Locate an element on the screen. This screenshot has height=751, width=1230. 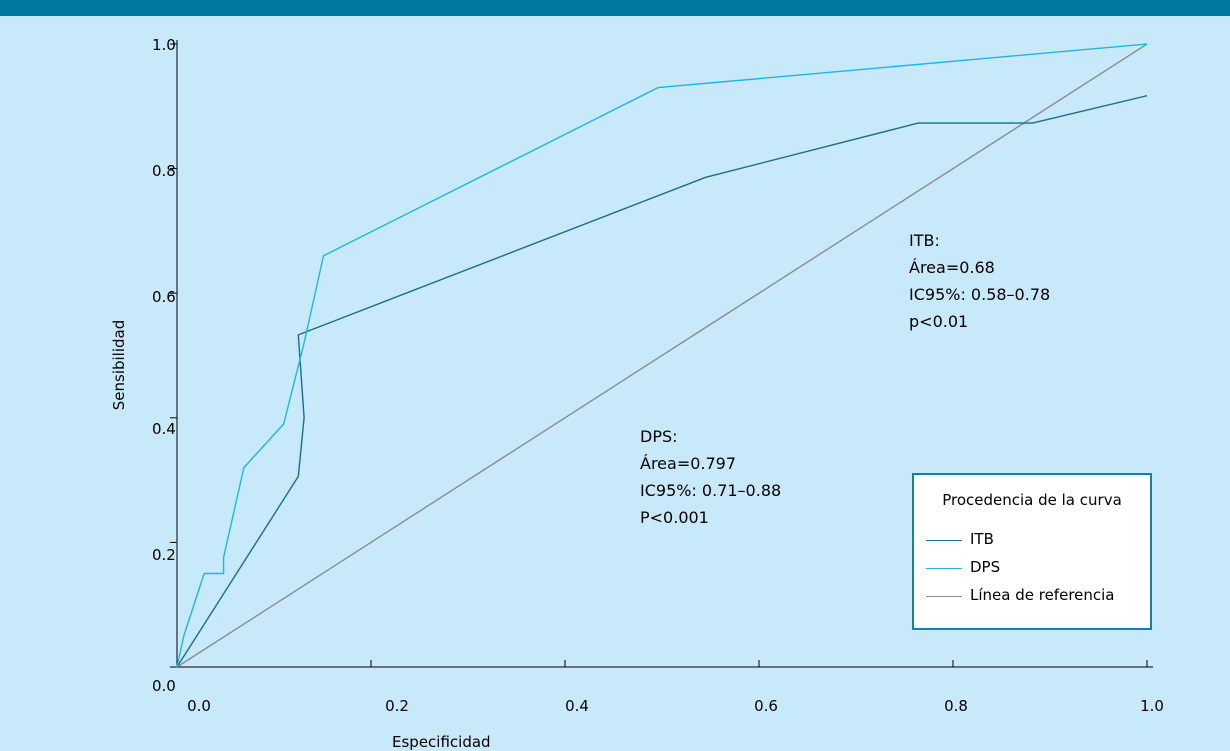
x-tick-label: 0.2 is located at coordinates (397, 706).